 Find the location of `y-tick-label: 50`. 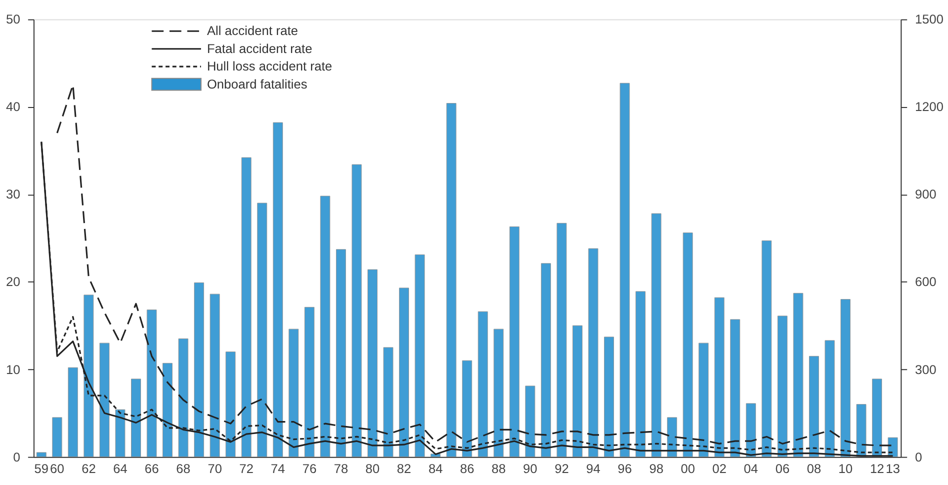

y-tick-label: 50 is located at coordinates (13, 19).